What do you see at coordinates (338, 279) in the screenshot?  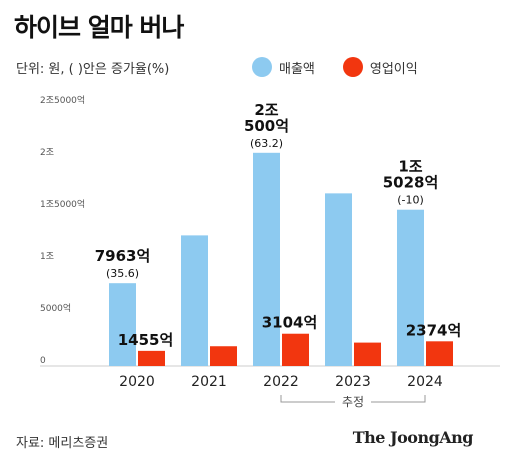 I see `bar-revenue-2023` at bounding box center [338, 279].